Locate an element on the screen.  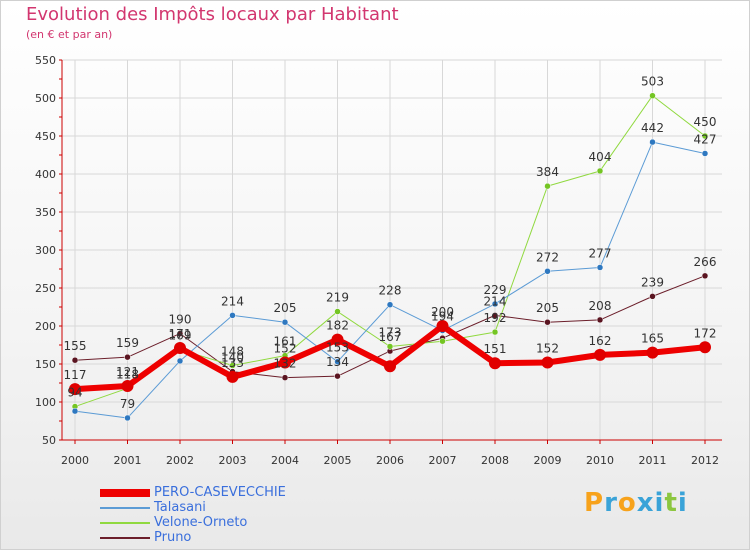
y-tick-label: 450 is located at coordinates (45, 136).